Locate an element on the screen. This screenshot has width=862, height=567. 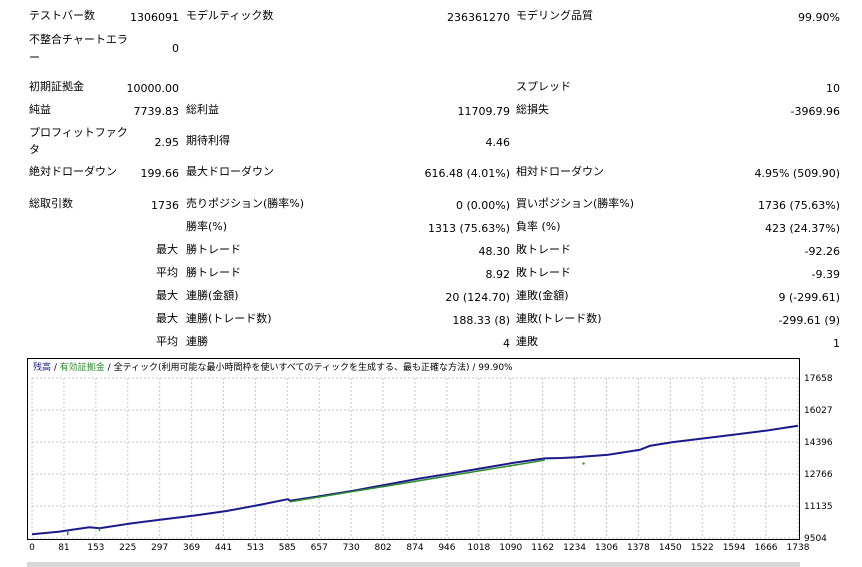
value-loss-trades: 423 (24.37%) is located at coordinates (802, 228).